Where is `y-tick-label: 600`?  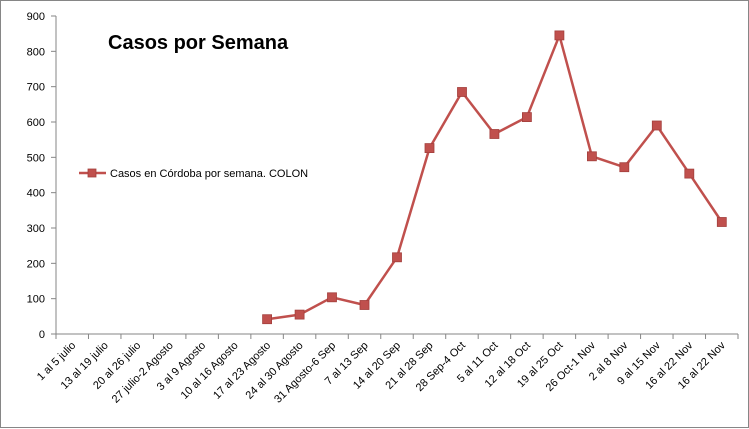
y-tick-label: 600 is located at coordinates (36, 123).